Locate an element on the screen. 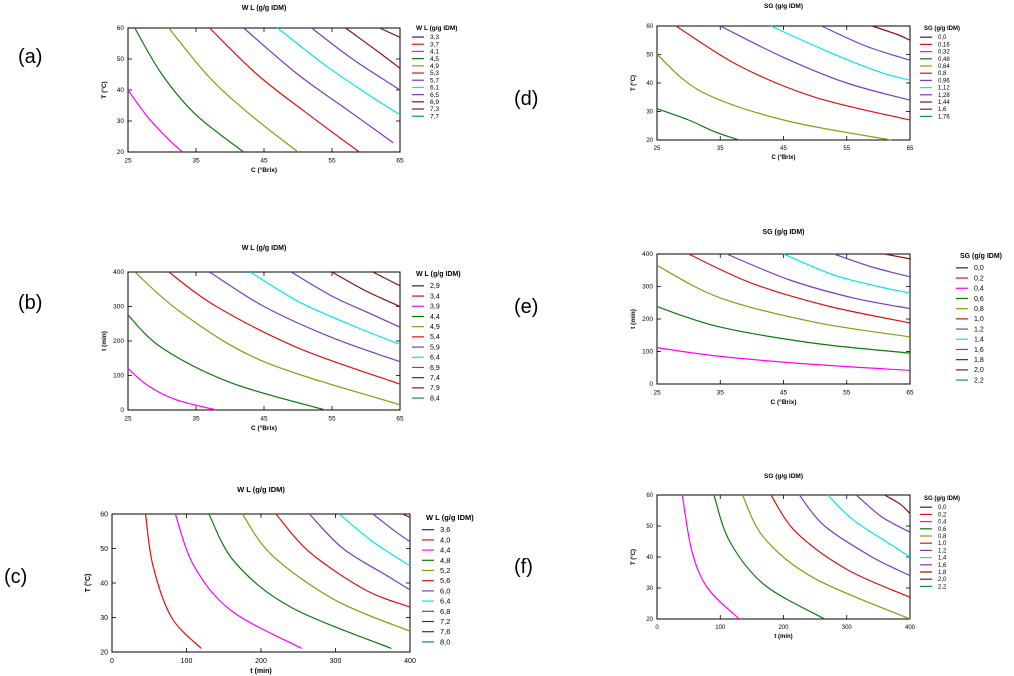 Image resolution: width=1014 pixels, height=676 pixels. x-tick-label: 35 is located at coordinates (721, 393).